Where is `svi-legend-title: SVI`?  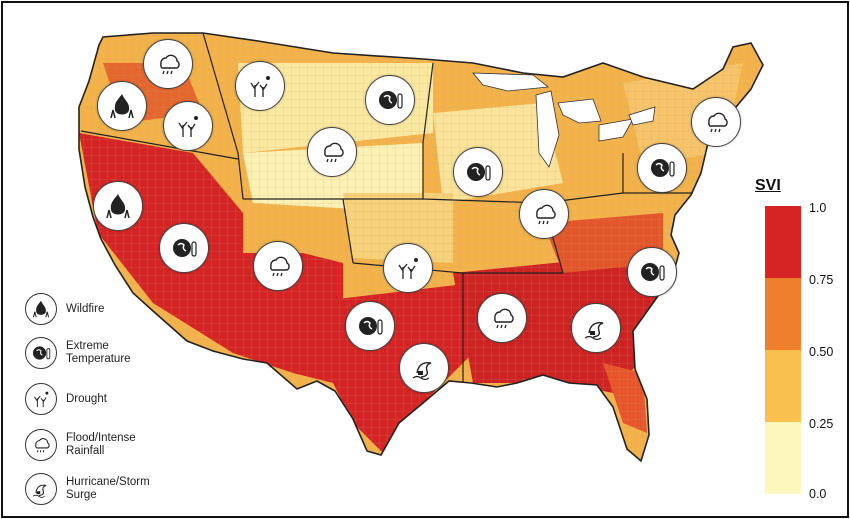
svi-legend-title: SVI is located at coordinates (768, 185).